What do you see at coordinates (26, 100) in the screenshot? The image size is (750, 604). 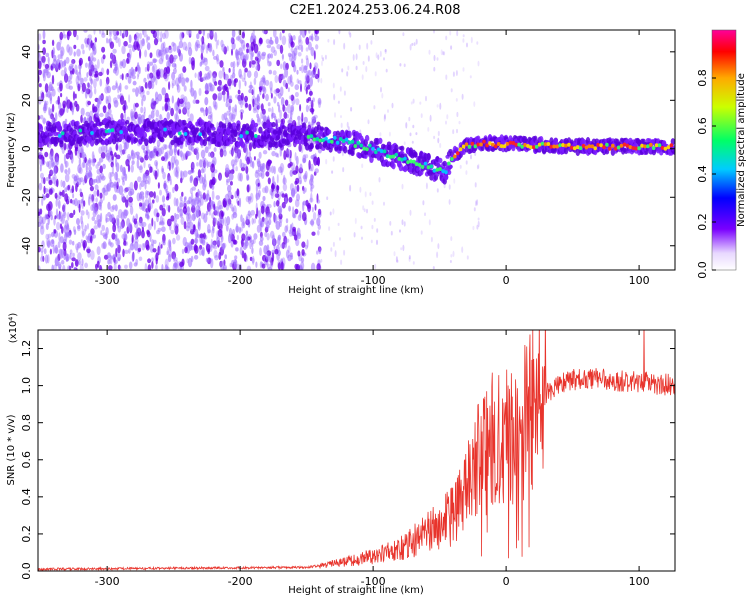 I see `y-tick-label: 20` at bounding box center [26, 100].